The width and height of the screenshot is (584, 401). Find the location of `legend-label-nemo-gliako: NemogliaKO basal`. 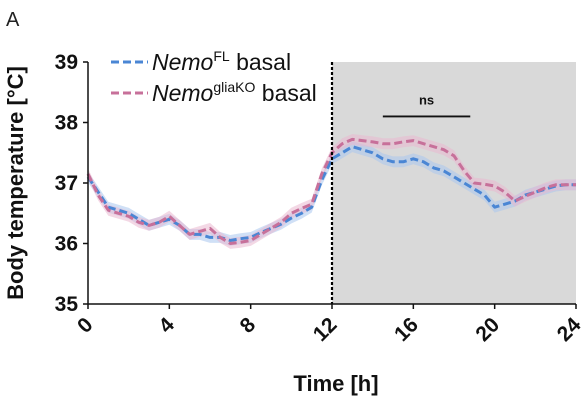

legend-label-nemo-gliako: NemogliaKO basal is located at coordinates (234, 92).